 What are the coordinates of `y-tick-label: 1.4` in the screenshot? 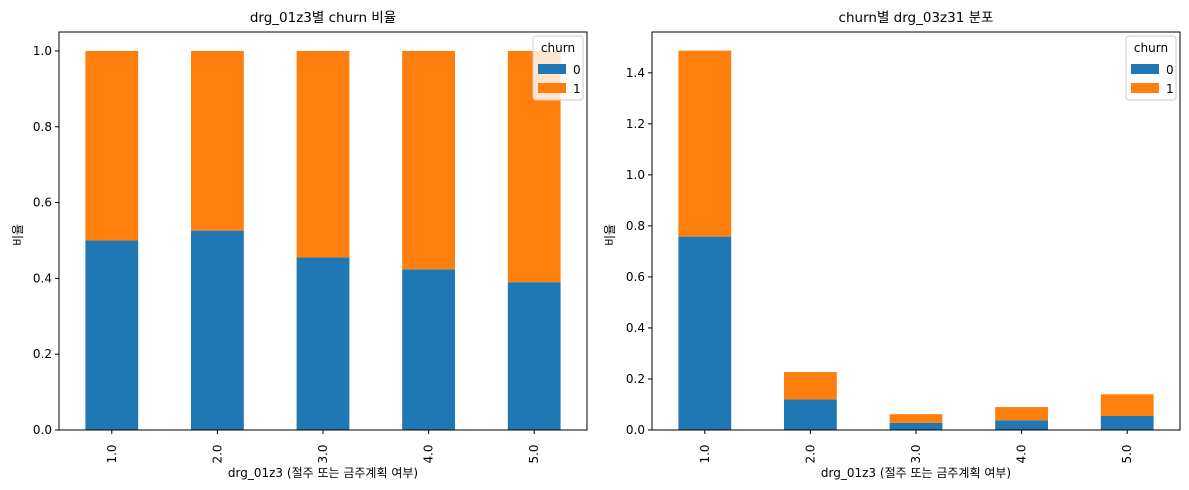 It's located at (635, 73).